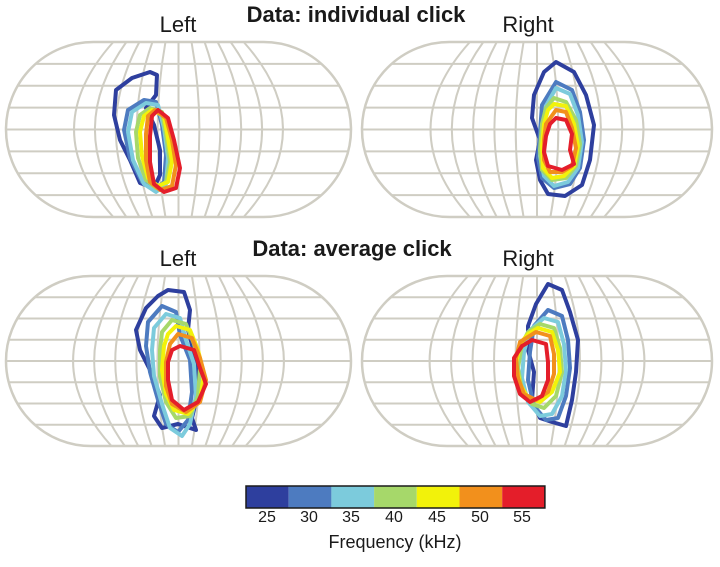  What do you see at coordinates (351, 517) in the screenshot?
I see `colorbar-tick-35: 35` at bounding box center [351, 517].